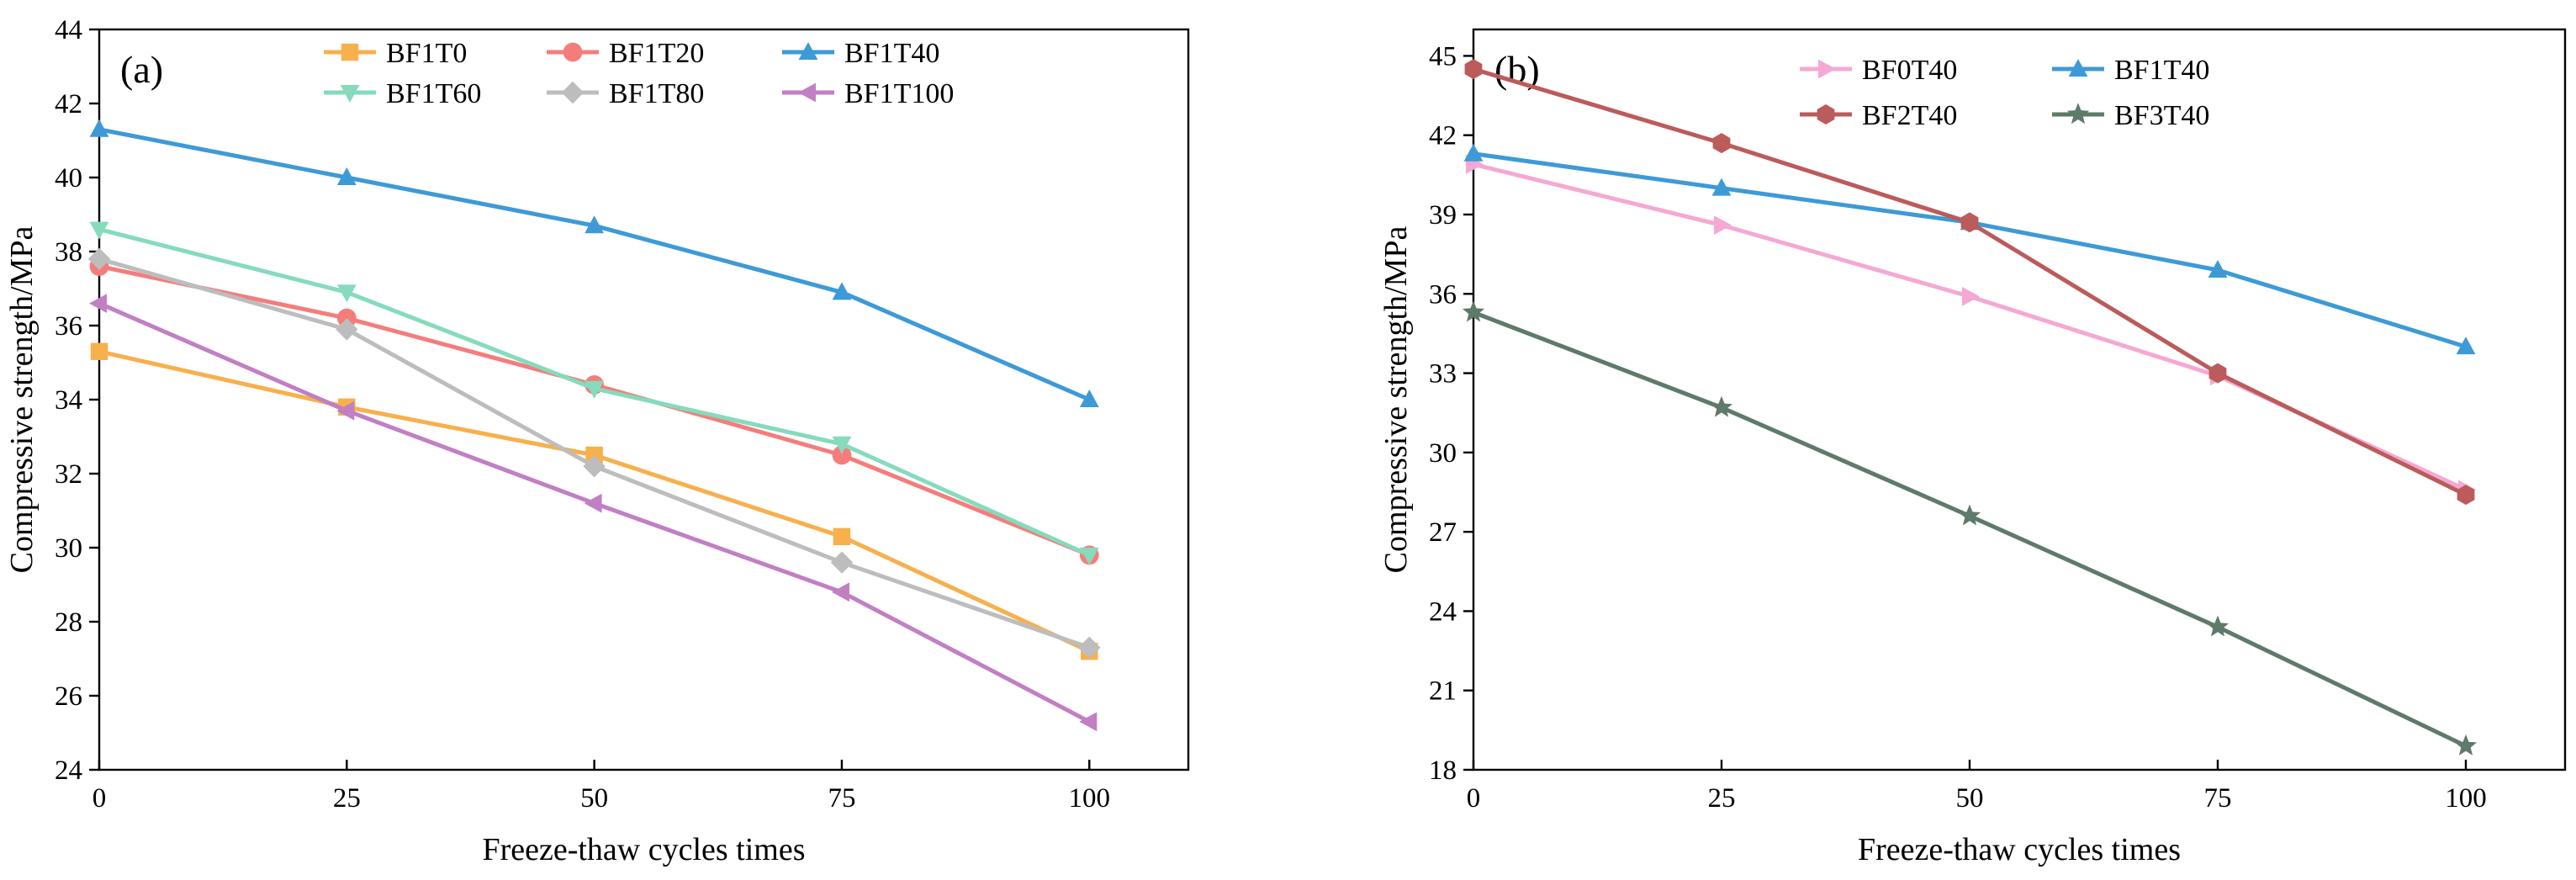 This screenshot has width=2576, height=880. Describe the element at coordinates (1443, 216) in the screenshot. I see `y-tick-label: 39` at that location.